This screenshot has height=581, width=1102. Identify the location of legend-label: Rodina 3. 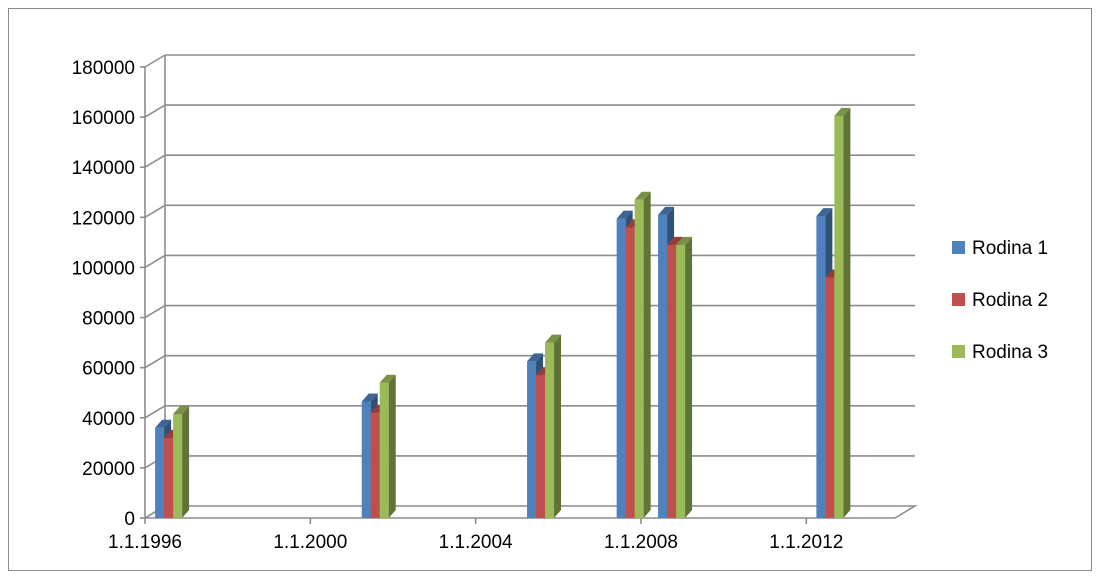
(1010, 352).